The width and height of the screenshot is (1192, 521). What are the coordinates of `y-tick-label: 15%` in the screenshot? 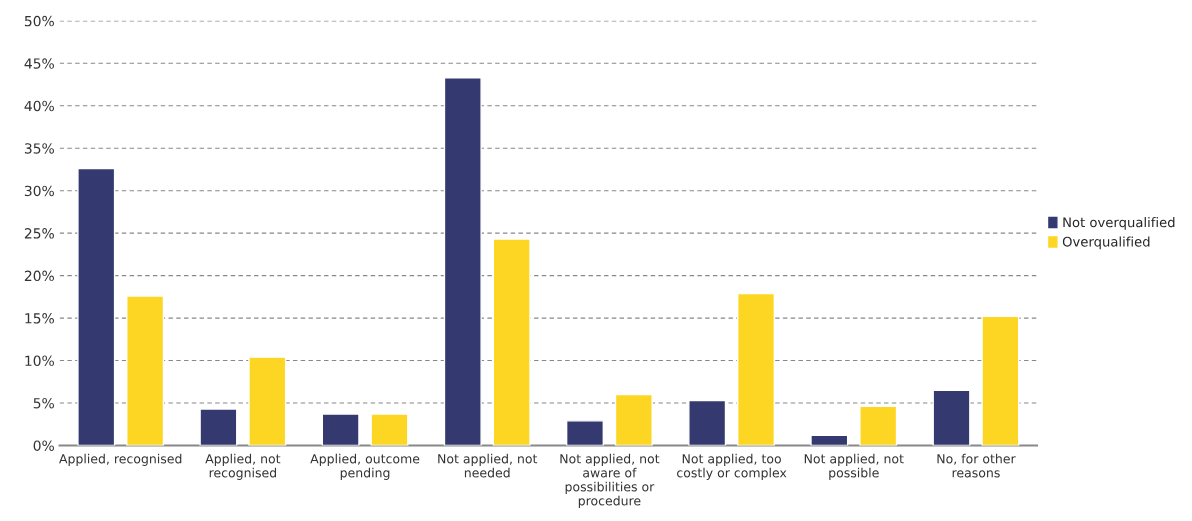 It's located at (39, 318).